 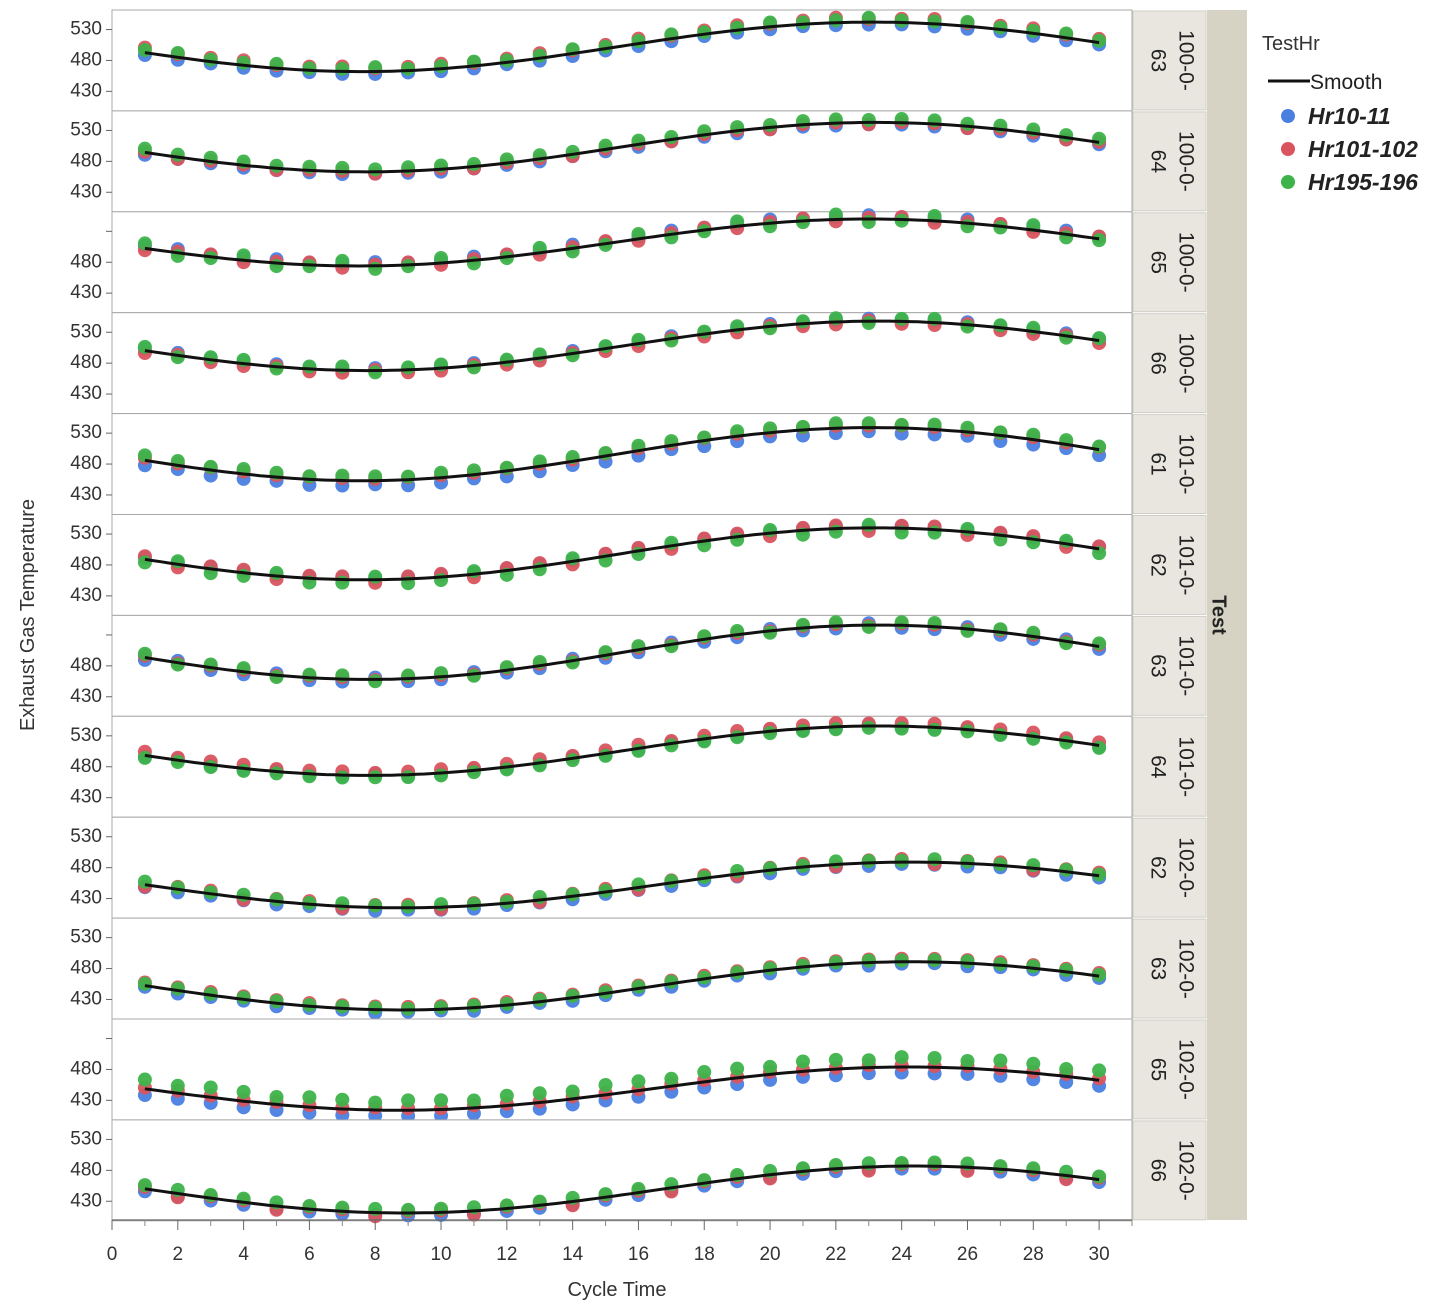 What do you see at coordinates (1340, 114) in the screenshot?
I see `legend: TestHr Smooth Hr10-11 Hr101-102 Hr195-196` at bounding box center [1340, 114].